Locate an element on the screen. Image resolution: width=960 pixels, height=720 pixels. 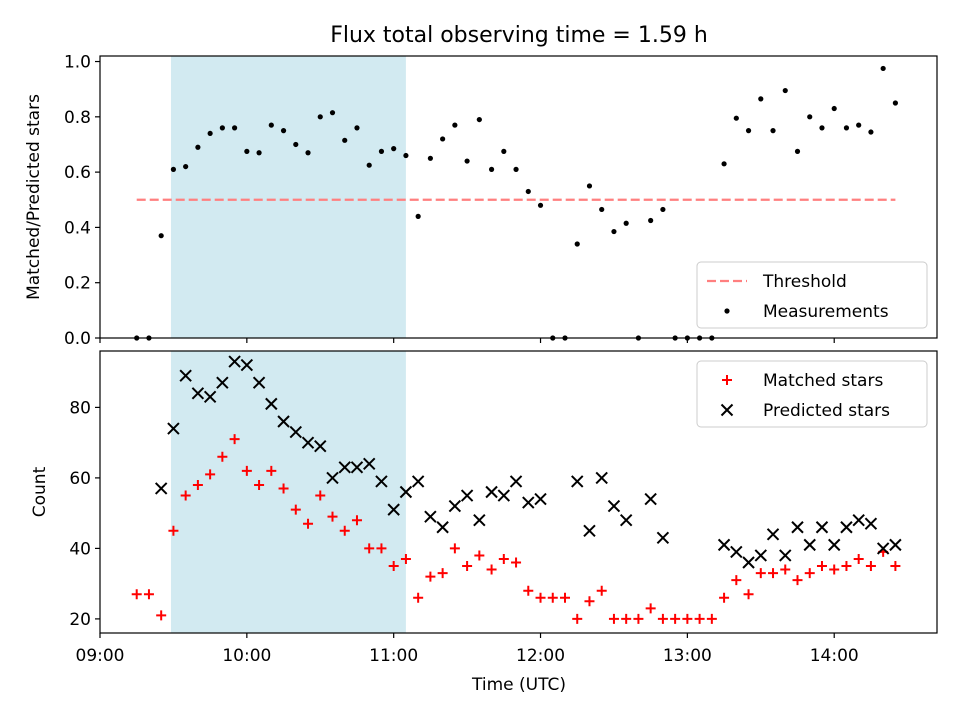
y-axis-label: Count is located at coordinates (40, 491).